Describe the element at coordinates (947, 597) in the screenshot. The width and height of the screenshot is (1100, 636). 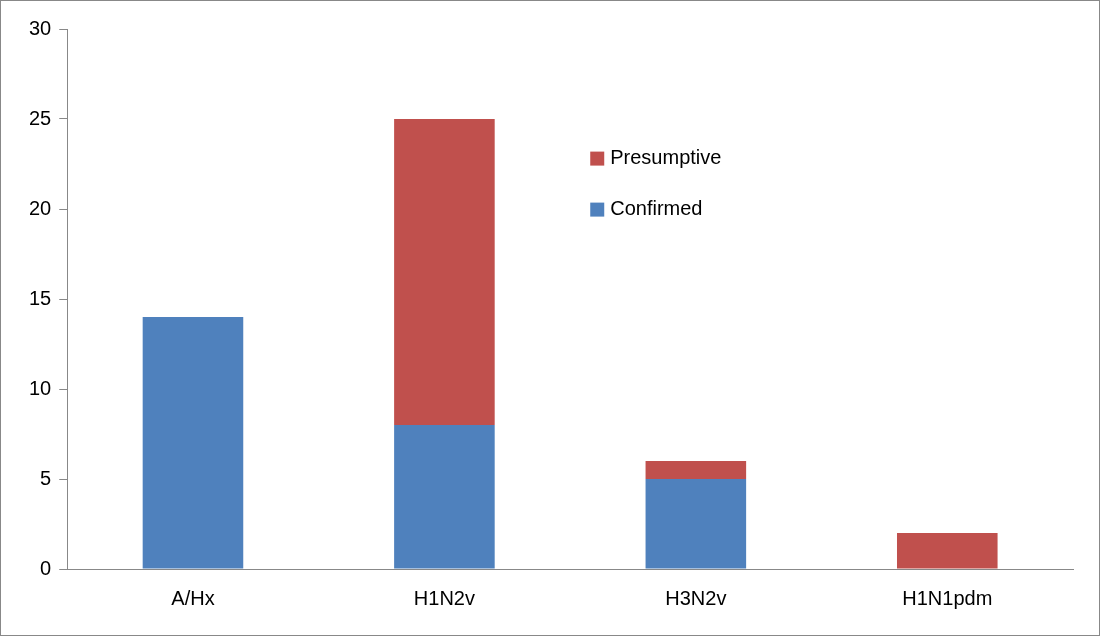
I see `x-tick-label: H1N1pdm` at that location.